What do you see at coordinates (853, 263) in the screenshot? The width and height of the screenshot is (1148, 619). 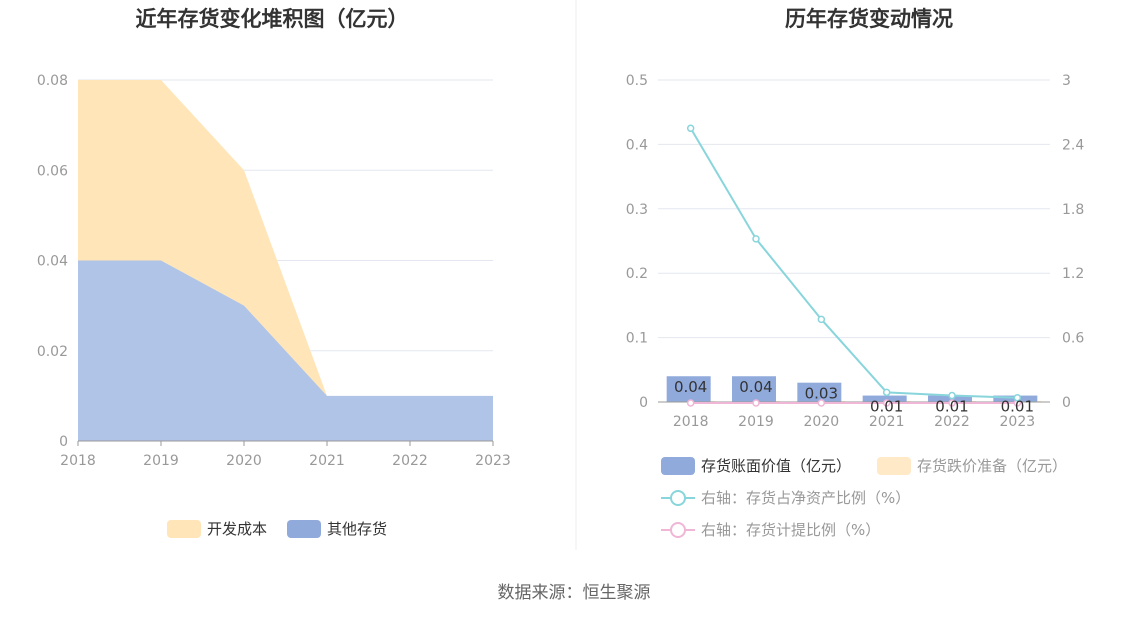 I see `line-net-asset-ratio` at bounding box center [853, 263].